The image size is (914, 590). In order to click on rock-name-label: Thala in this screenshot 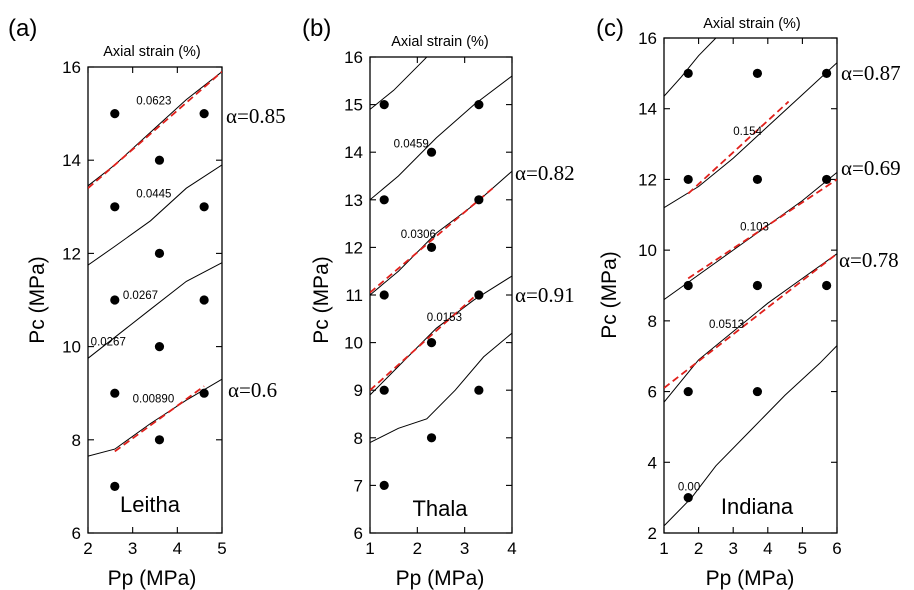, I will do `click(440, 508)`.